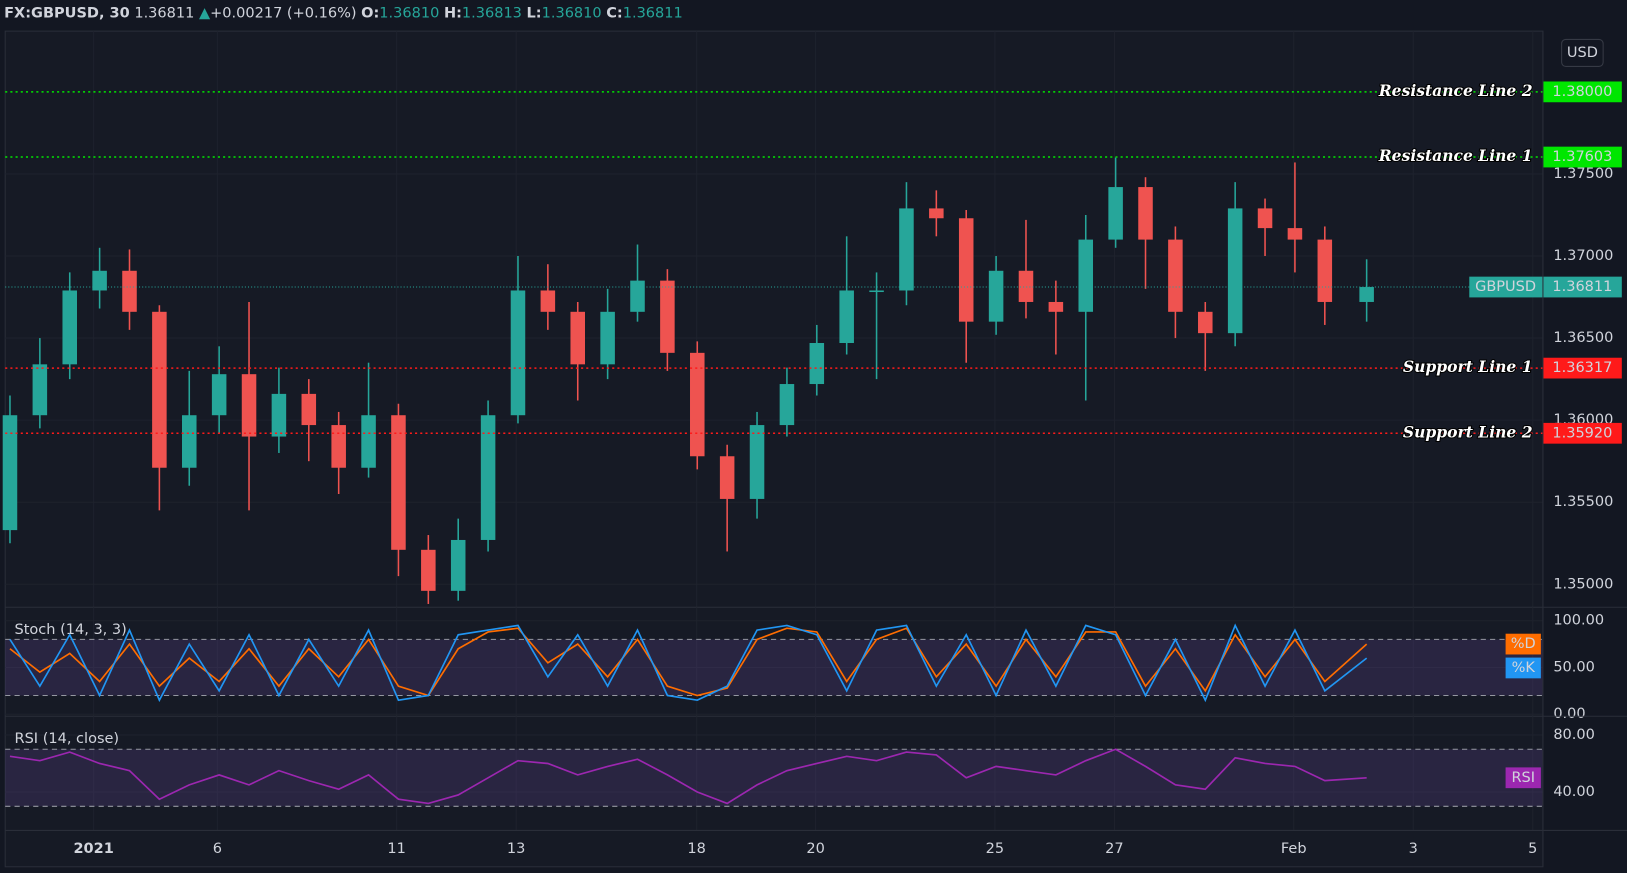 This screenshot has width=1627, height=873. I want to click on last-price: 1.36811, so click(164, 13).